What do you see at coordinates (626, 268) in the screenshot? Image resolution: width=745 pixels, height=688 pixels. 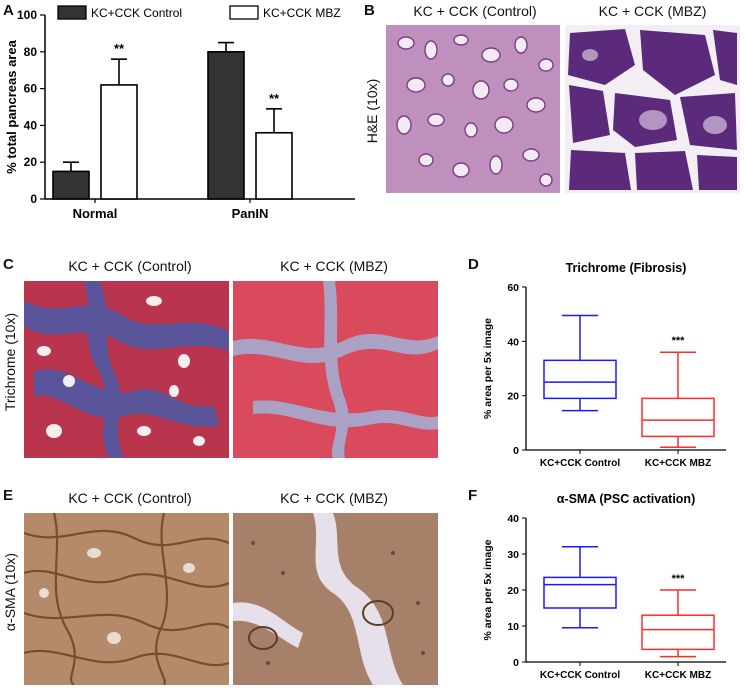 I see `chart-title: Trichrome (Fibrosis)` at bounding box center [626, 268].